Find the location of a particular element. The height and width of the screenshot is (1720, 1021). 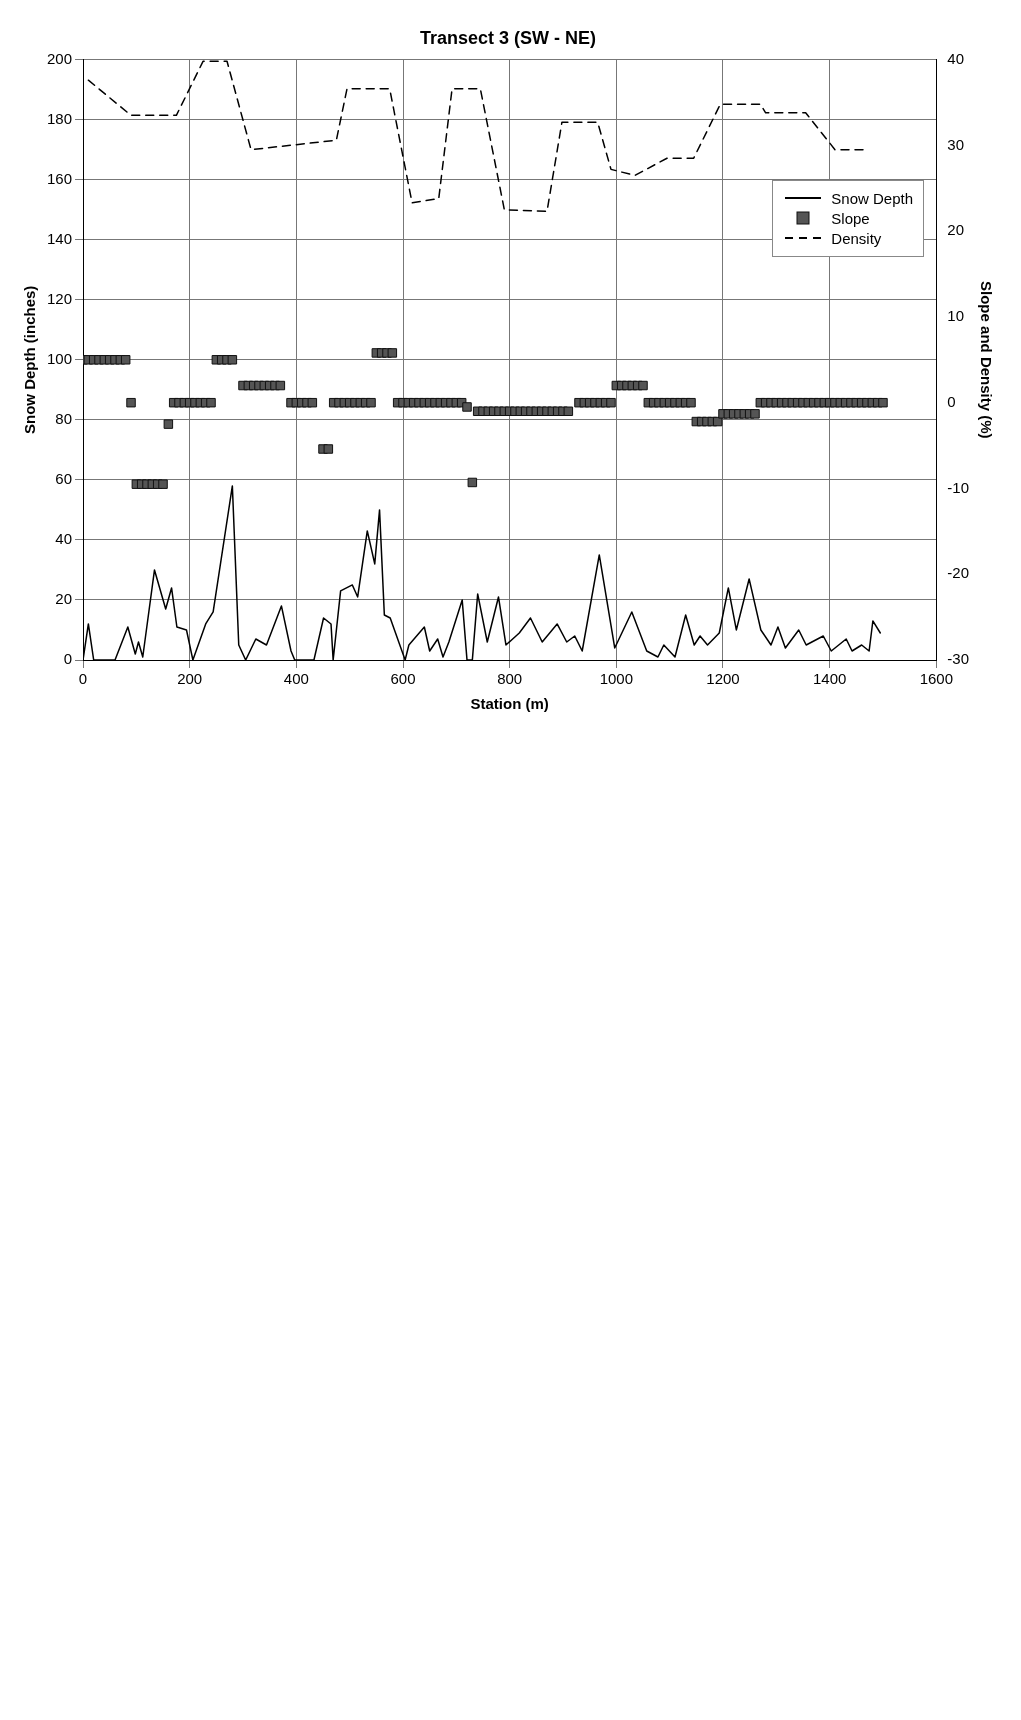

y2-tick-label: 30 is located at coordinates (956, 144).